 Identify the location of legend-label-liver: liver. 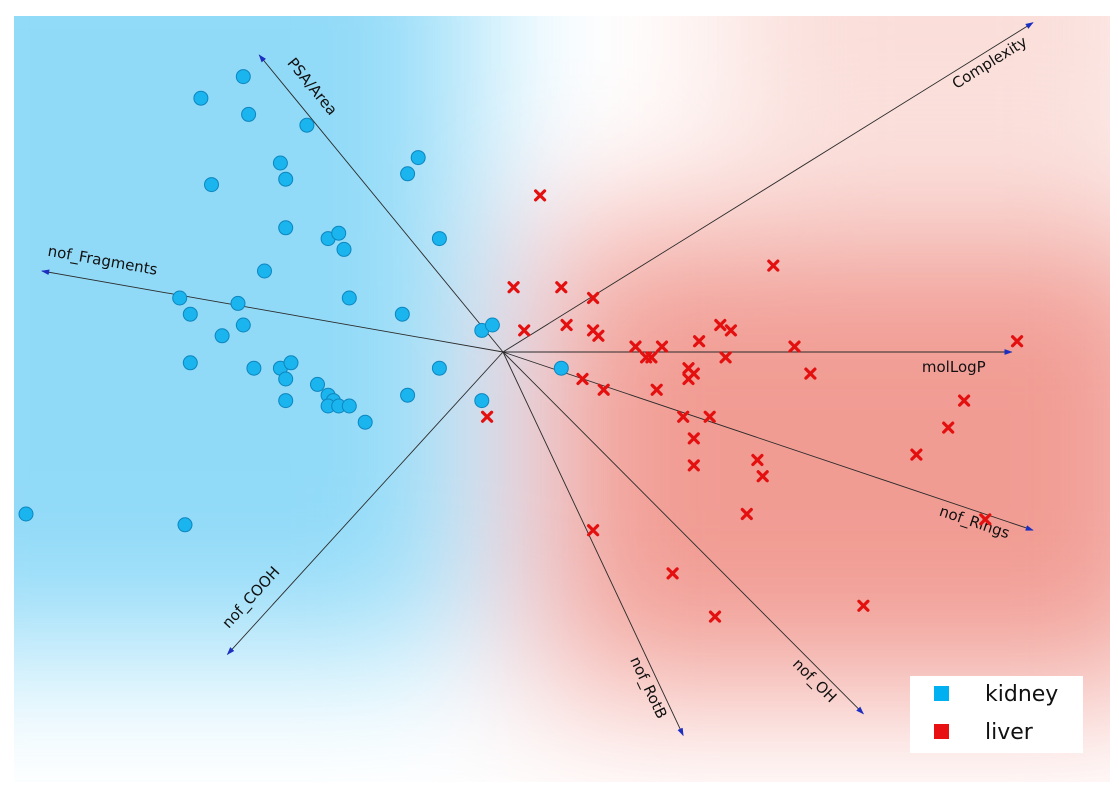
(1009, 732).